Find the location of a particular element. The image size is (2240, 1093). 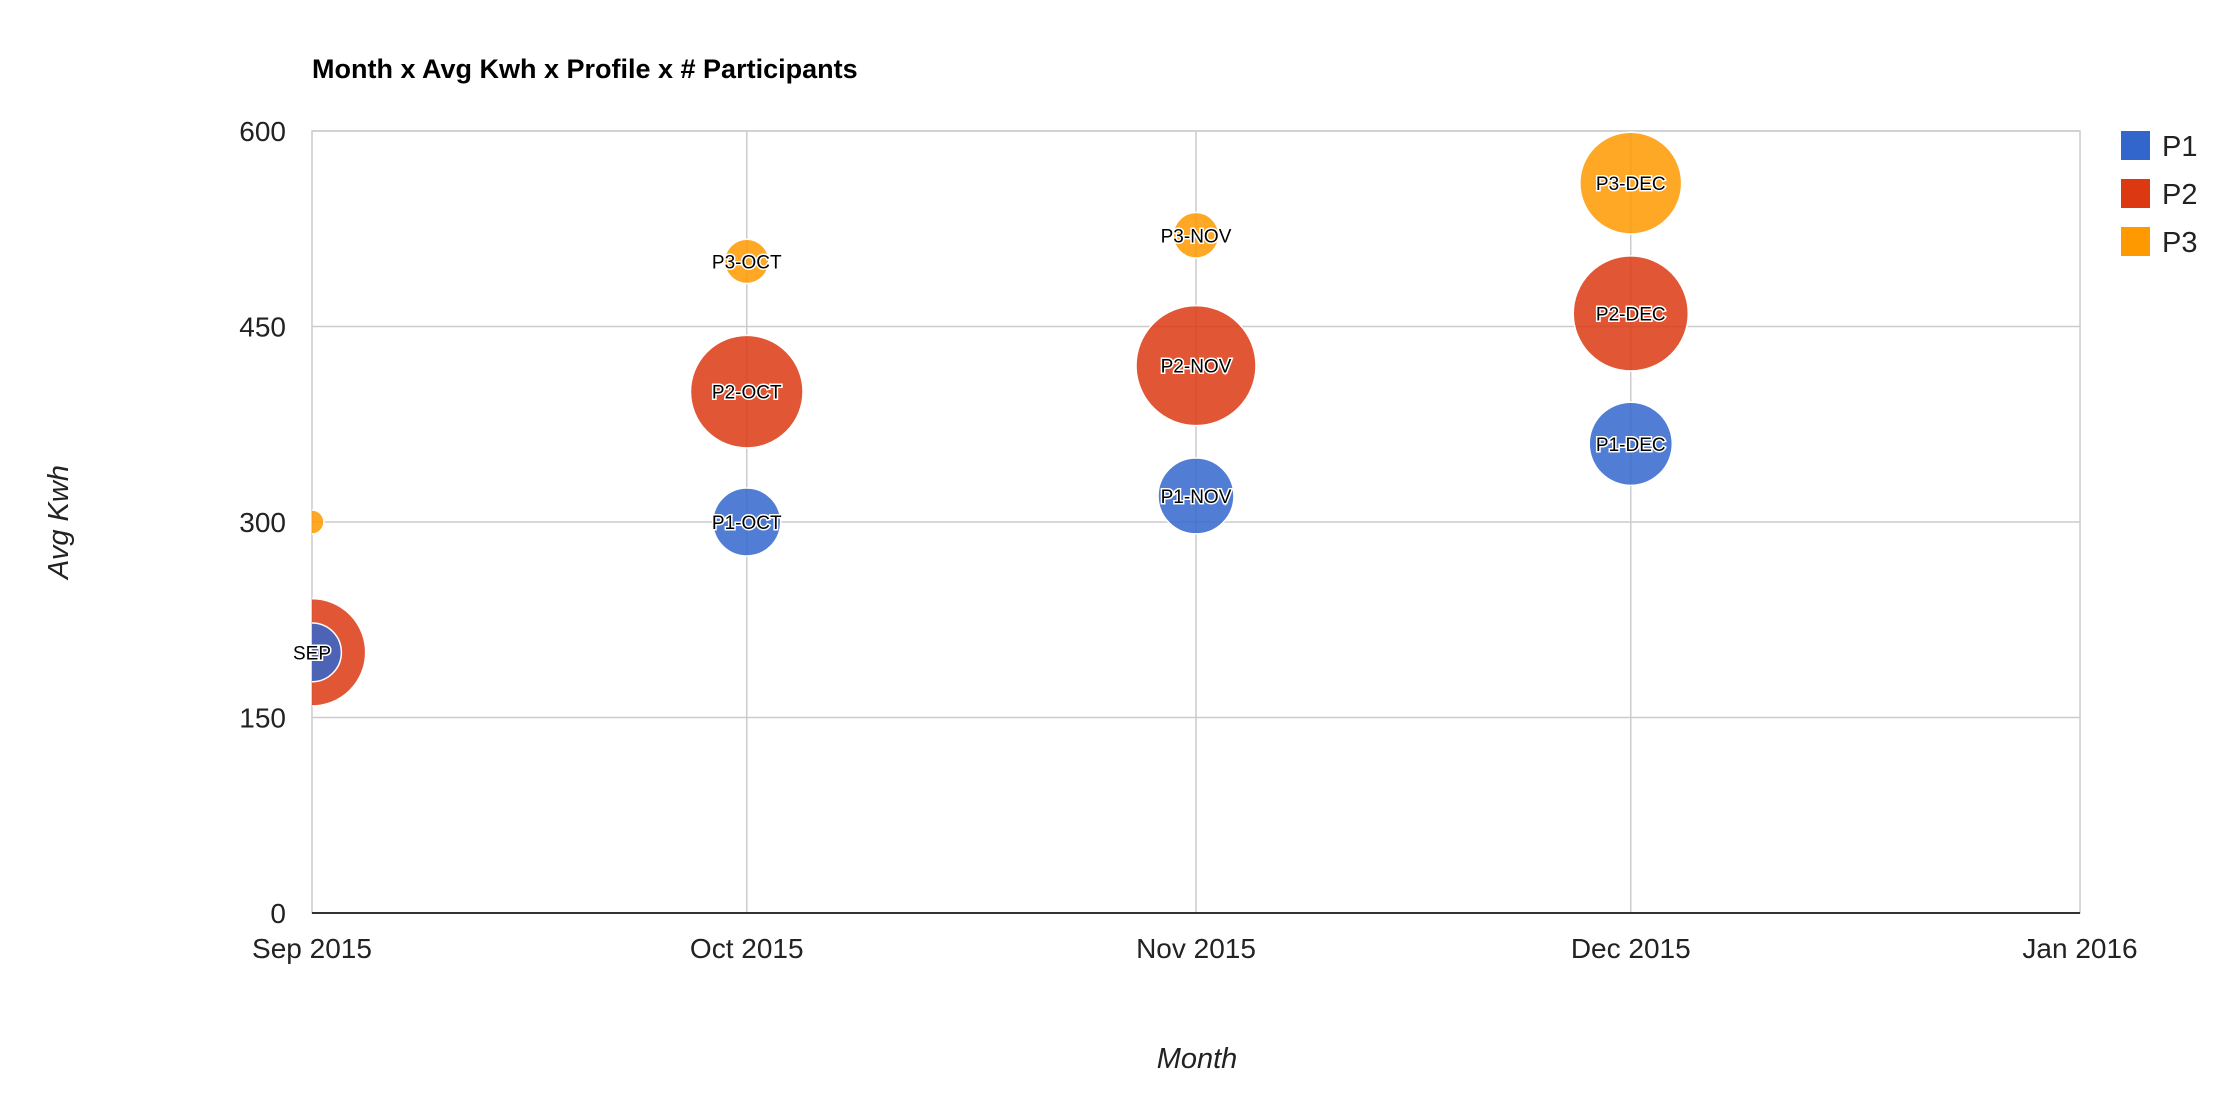

x-tick-label: Nov 2015 is located at coordinates (1196, 948).